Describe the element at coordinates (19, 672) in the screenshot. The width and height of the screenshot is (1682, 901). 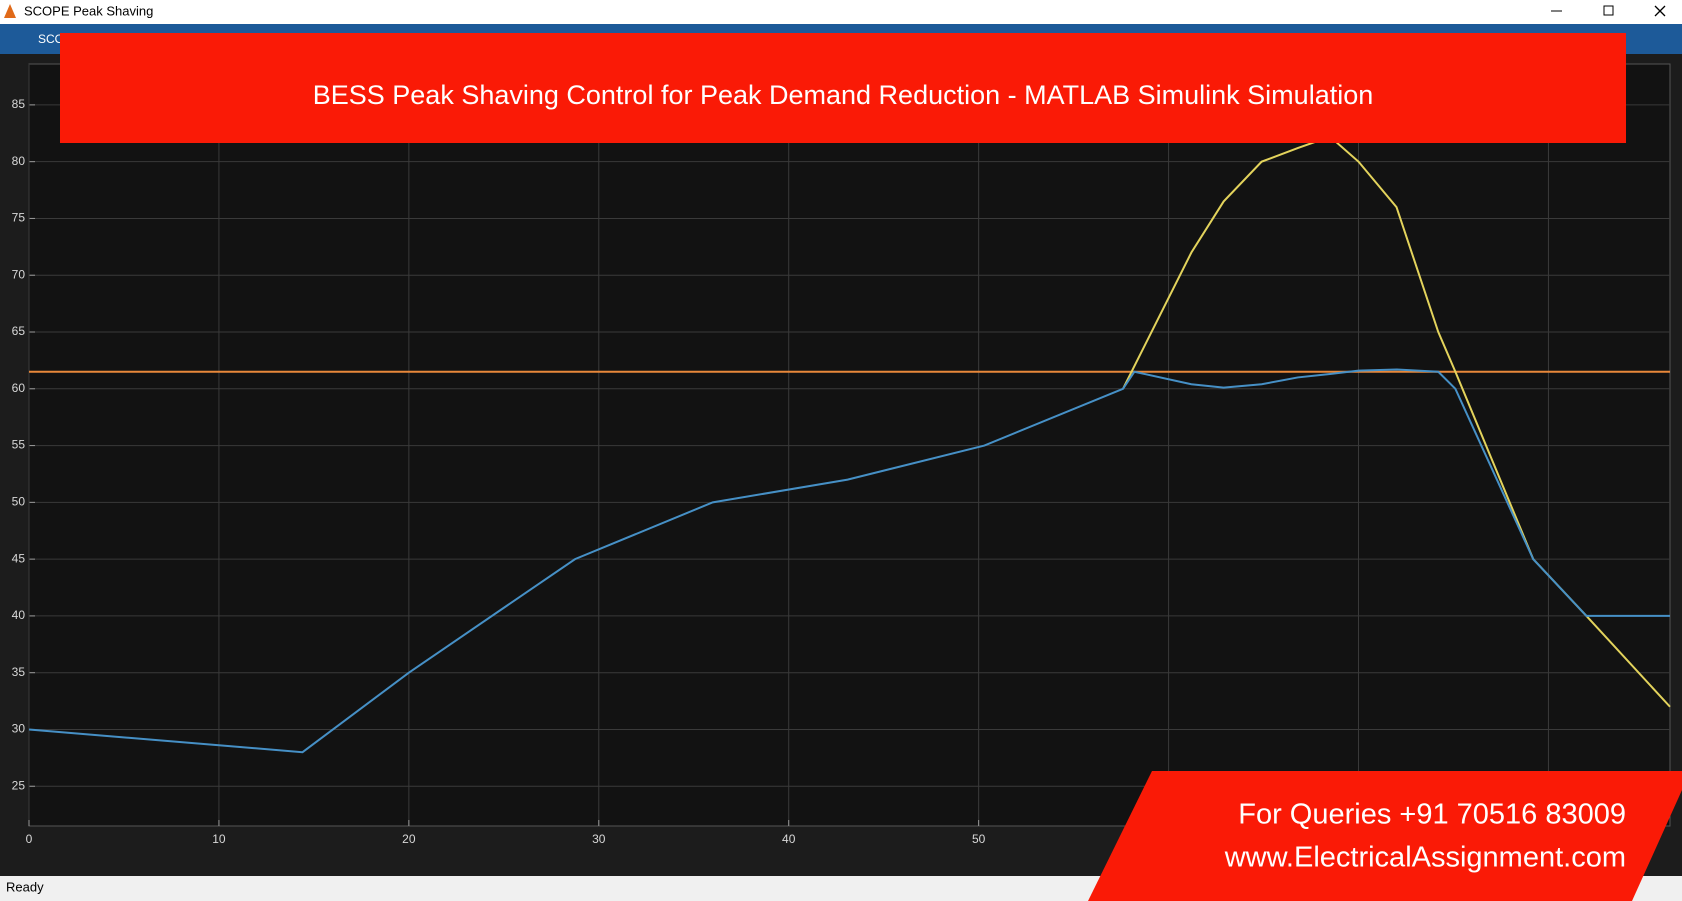
I see `y-tick-label: 35` at that location.